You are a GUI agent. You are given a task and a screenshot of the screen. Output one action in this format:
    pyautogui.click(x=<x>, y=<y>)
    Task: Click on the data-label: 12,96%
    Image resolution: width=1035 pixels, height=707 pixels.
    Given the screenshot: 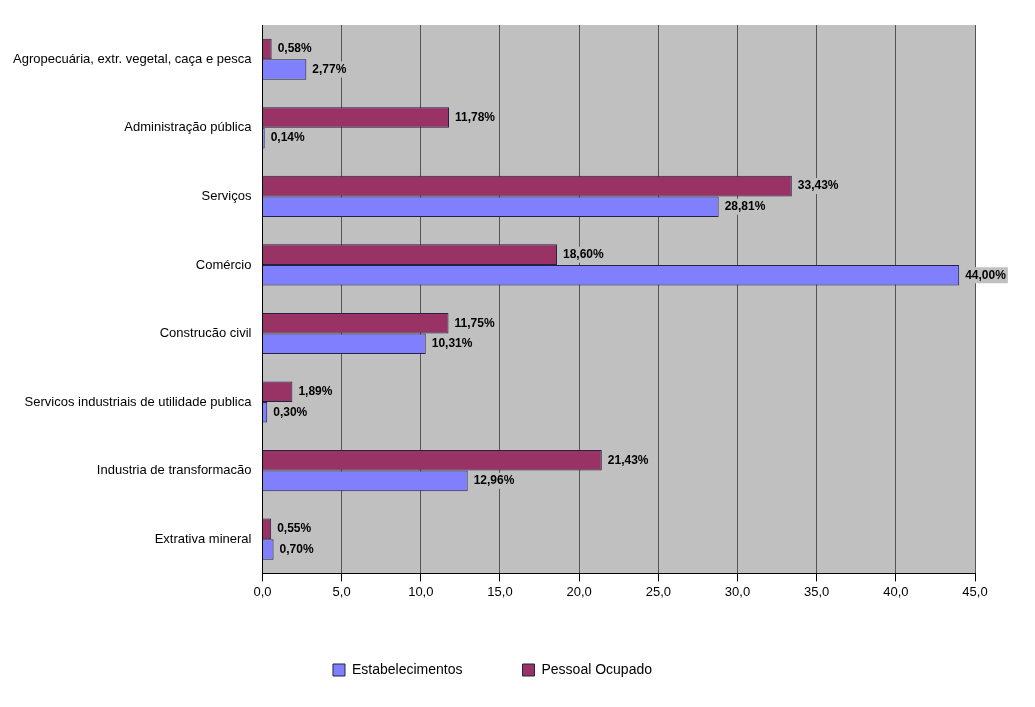 What is the action you would take?
    pyautogui.click(x=494, y=480)
    